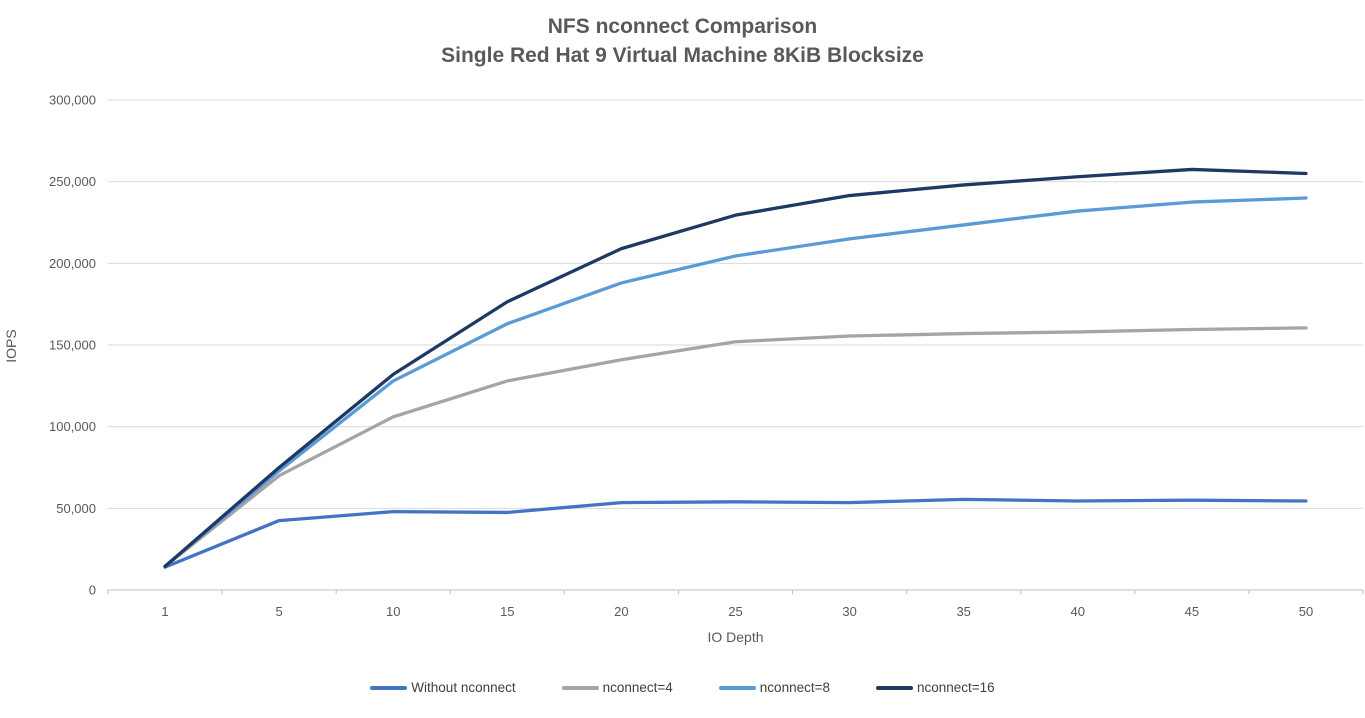  I want to click on legend-label: nconnect=16, so click(955, 687).